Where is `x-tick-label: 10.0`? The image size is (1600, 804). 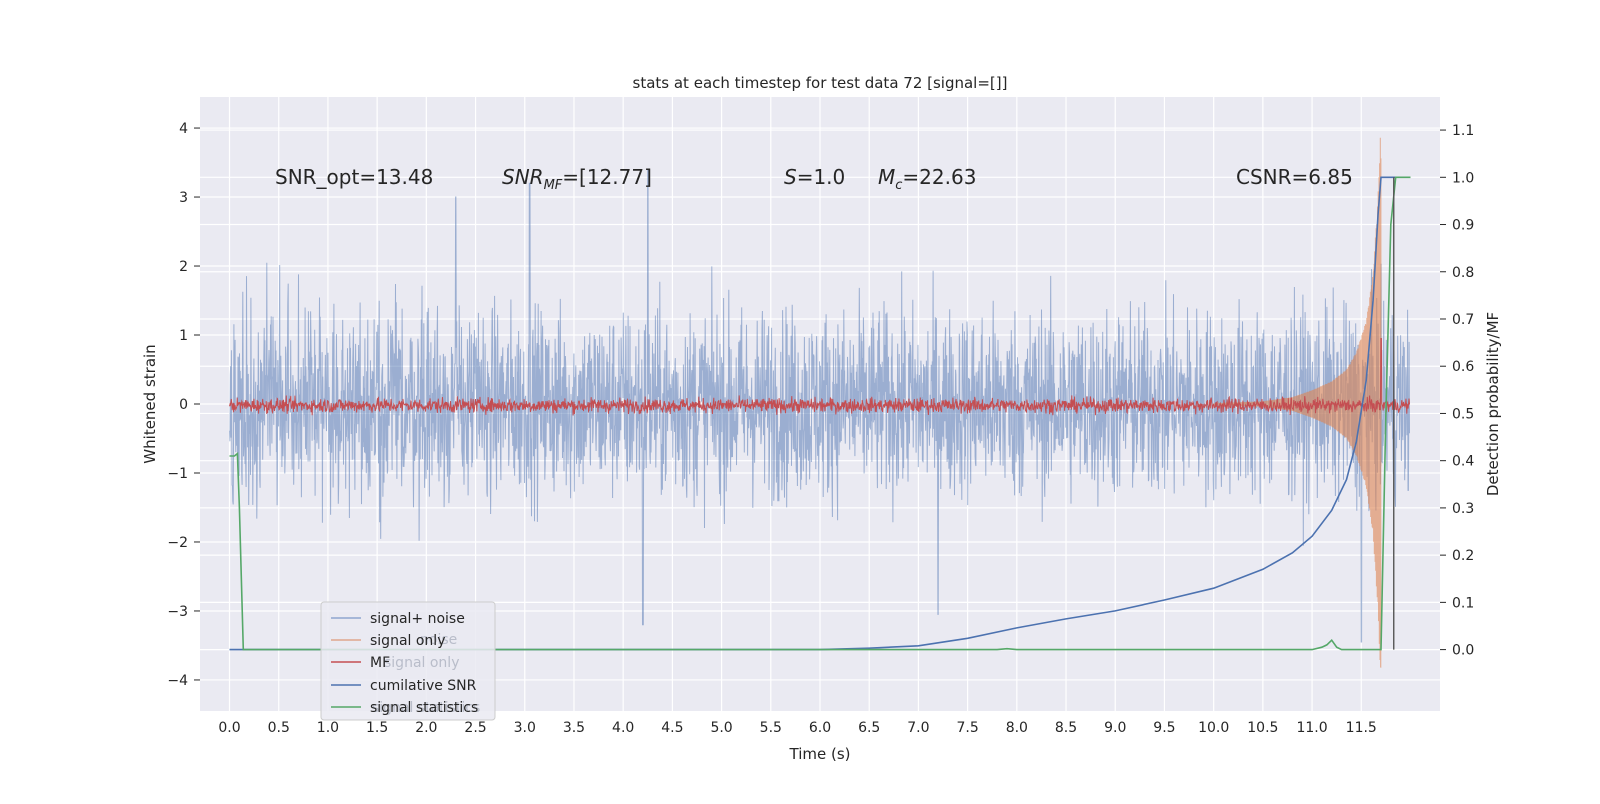
x-tick-label: 10.0 is located at coordinates (1213, 728).